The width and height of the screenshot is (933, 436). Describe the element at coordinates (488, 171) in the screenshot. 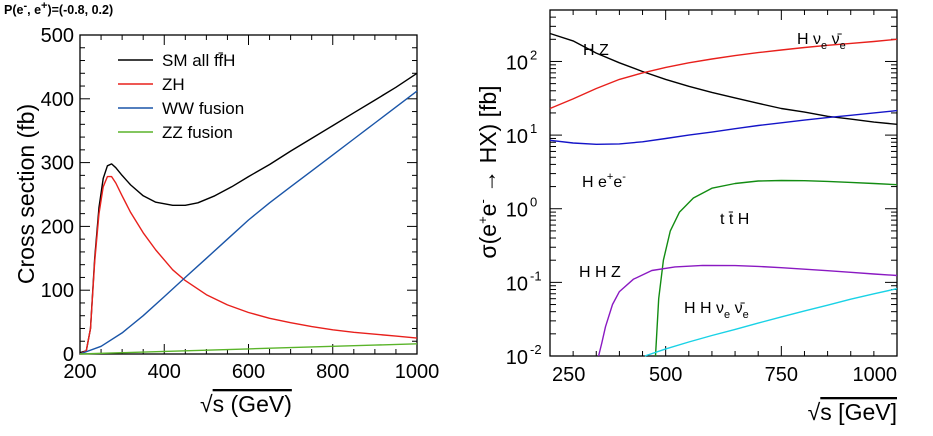

I see `right-y-axis-label: σ(e+e- → HX) [fb]` at that location.